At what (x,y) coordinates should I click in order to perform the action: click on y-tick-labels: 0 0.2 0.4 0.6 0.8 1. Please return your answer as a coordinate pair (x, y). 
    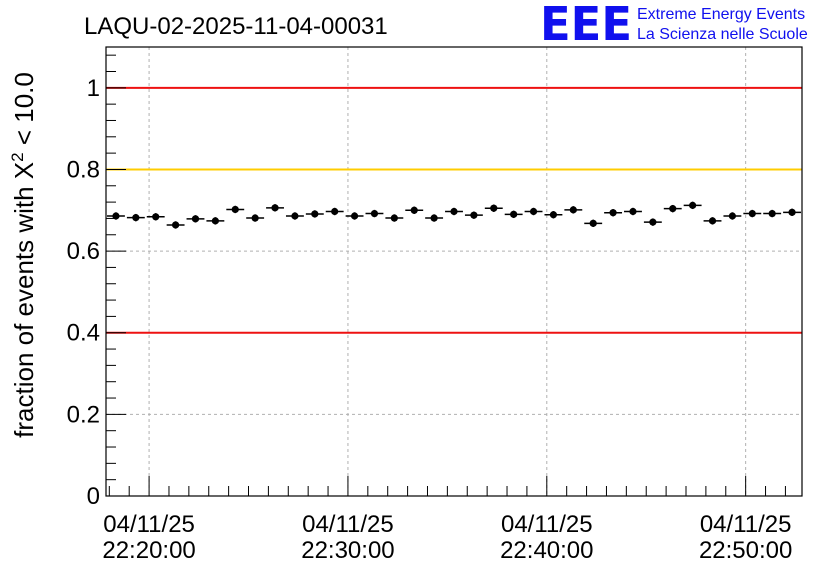
    Looking at the image, I should click on (83, 292).